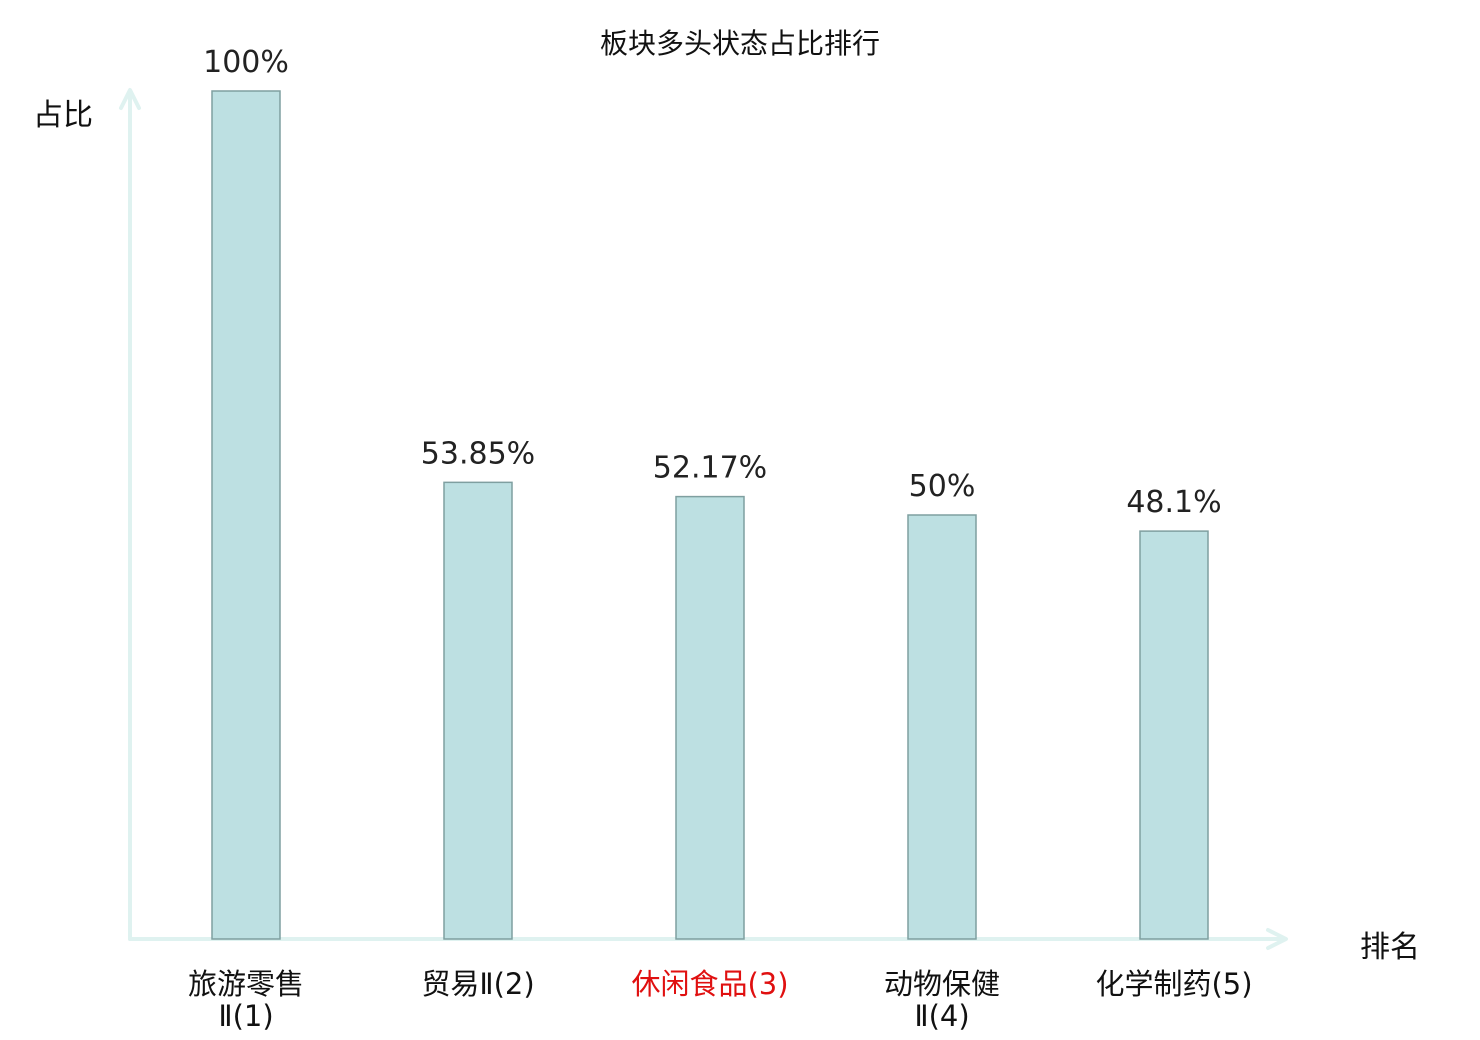 The width and height of the screenshot is (1480, 1040). What do you see at coordinates (739, 43) in the screenshot?
I see `chart-title: 板块多头状态占比排行` at bounding box center [739, 43].